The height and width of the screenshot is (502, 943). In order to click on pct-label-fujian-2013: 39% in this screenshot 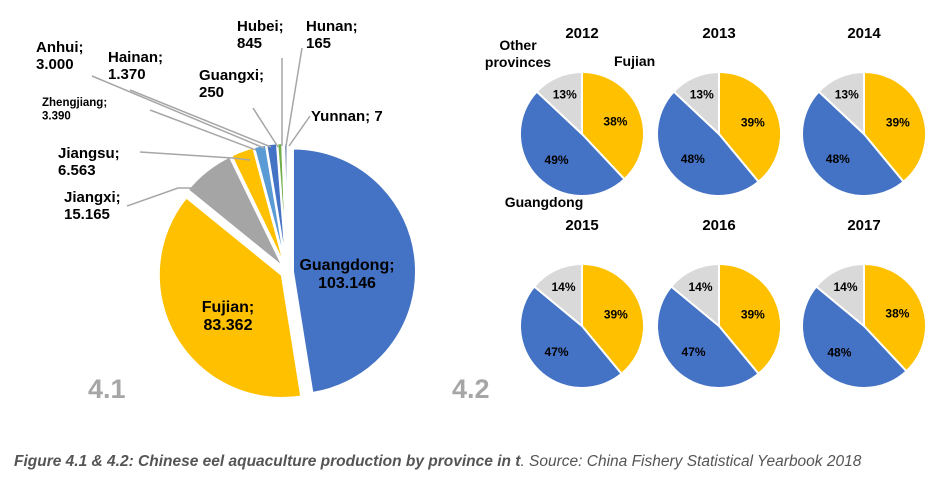, I will do `click(753, 122)`.